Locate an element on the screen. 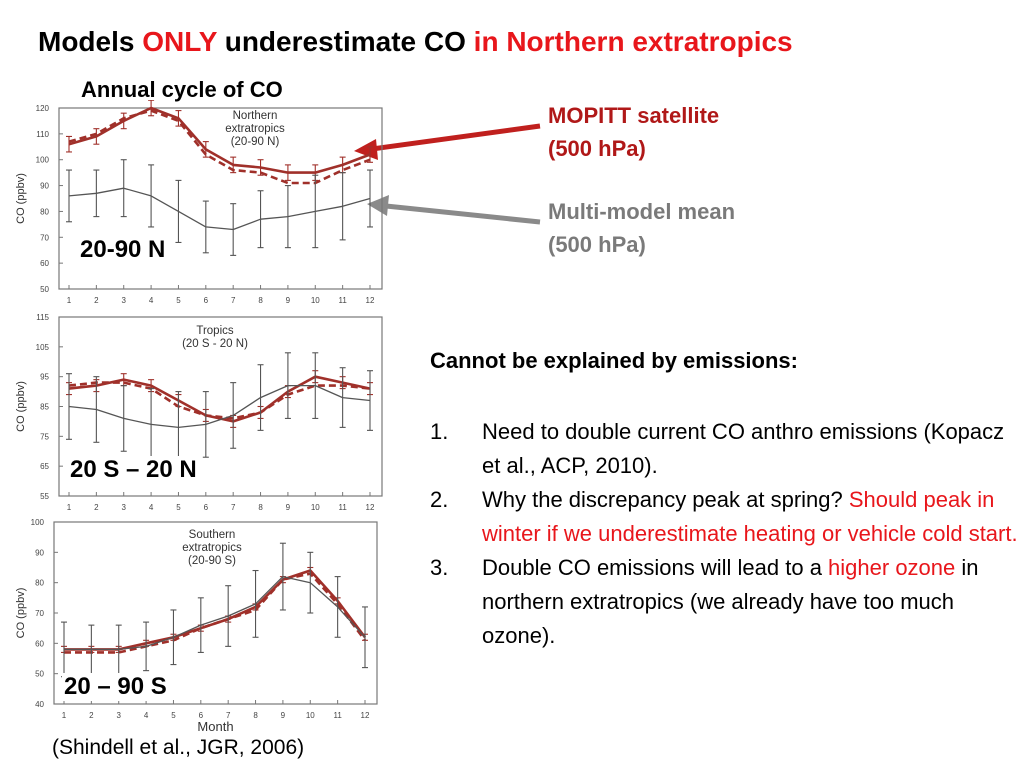  mopitt-arrow-line is located at coordinates (456, 137).